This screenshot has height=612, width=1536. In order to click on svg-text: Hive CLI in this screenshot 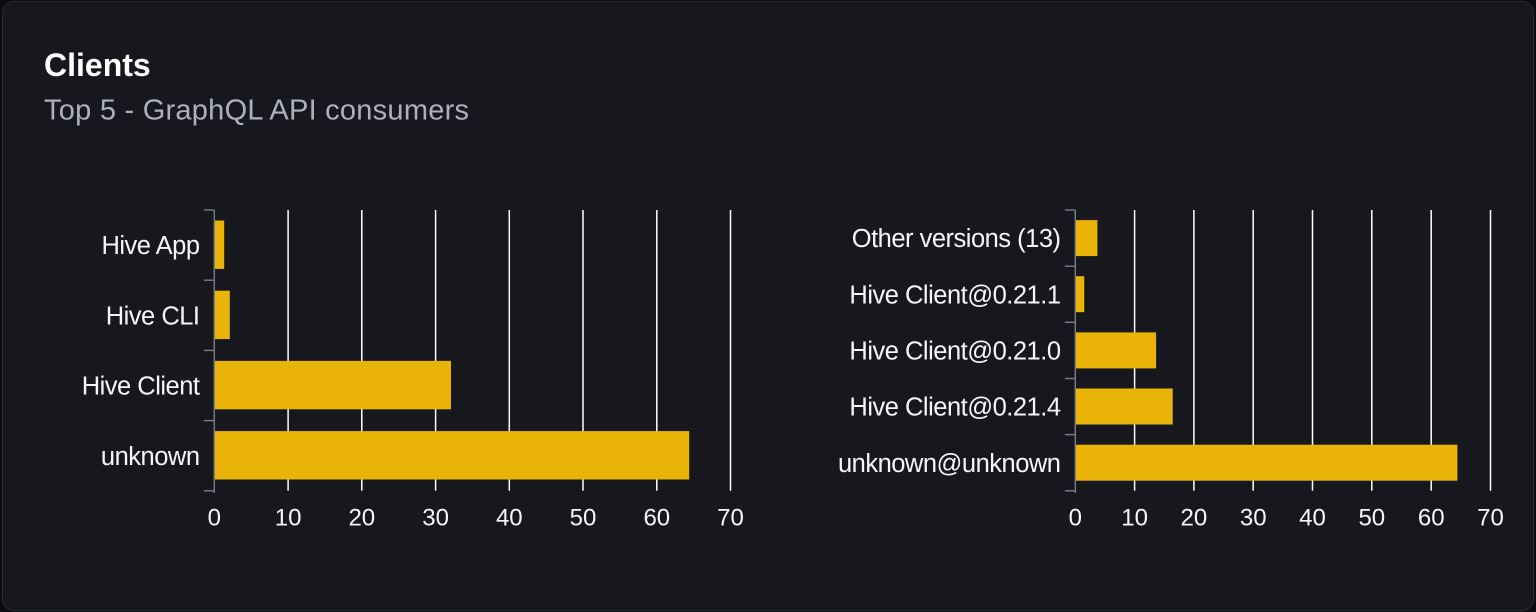, I will do `click(153, 316)`.